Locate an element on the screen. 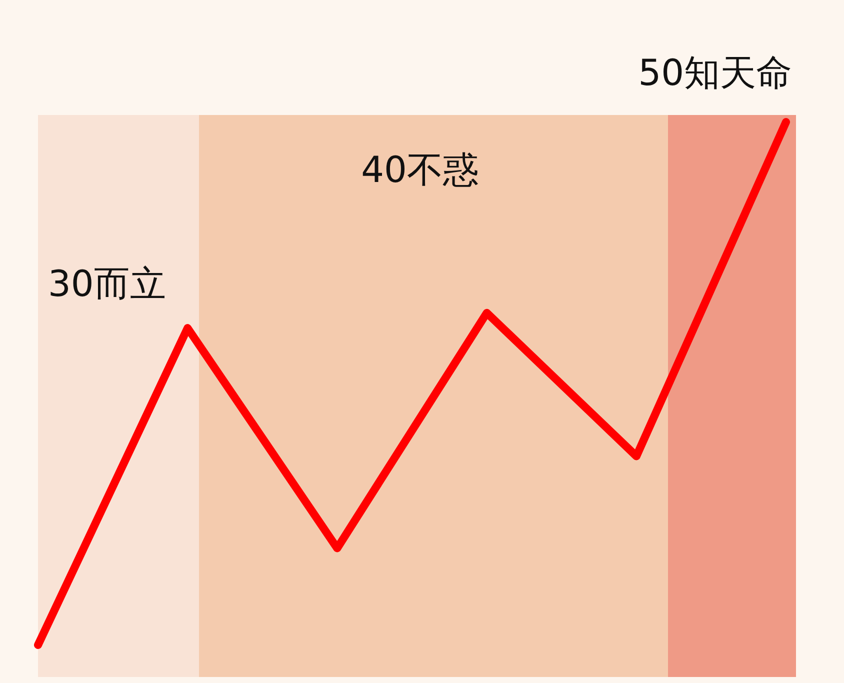 Image resolution: width=844 pixels, height=683 pixels. annotation: 40不惑 is located at coordinates (420, 170).